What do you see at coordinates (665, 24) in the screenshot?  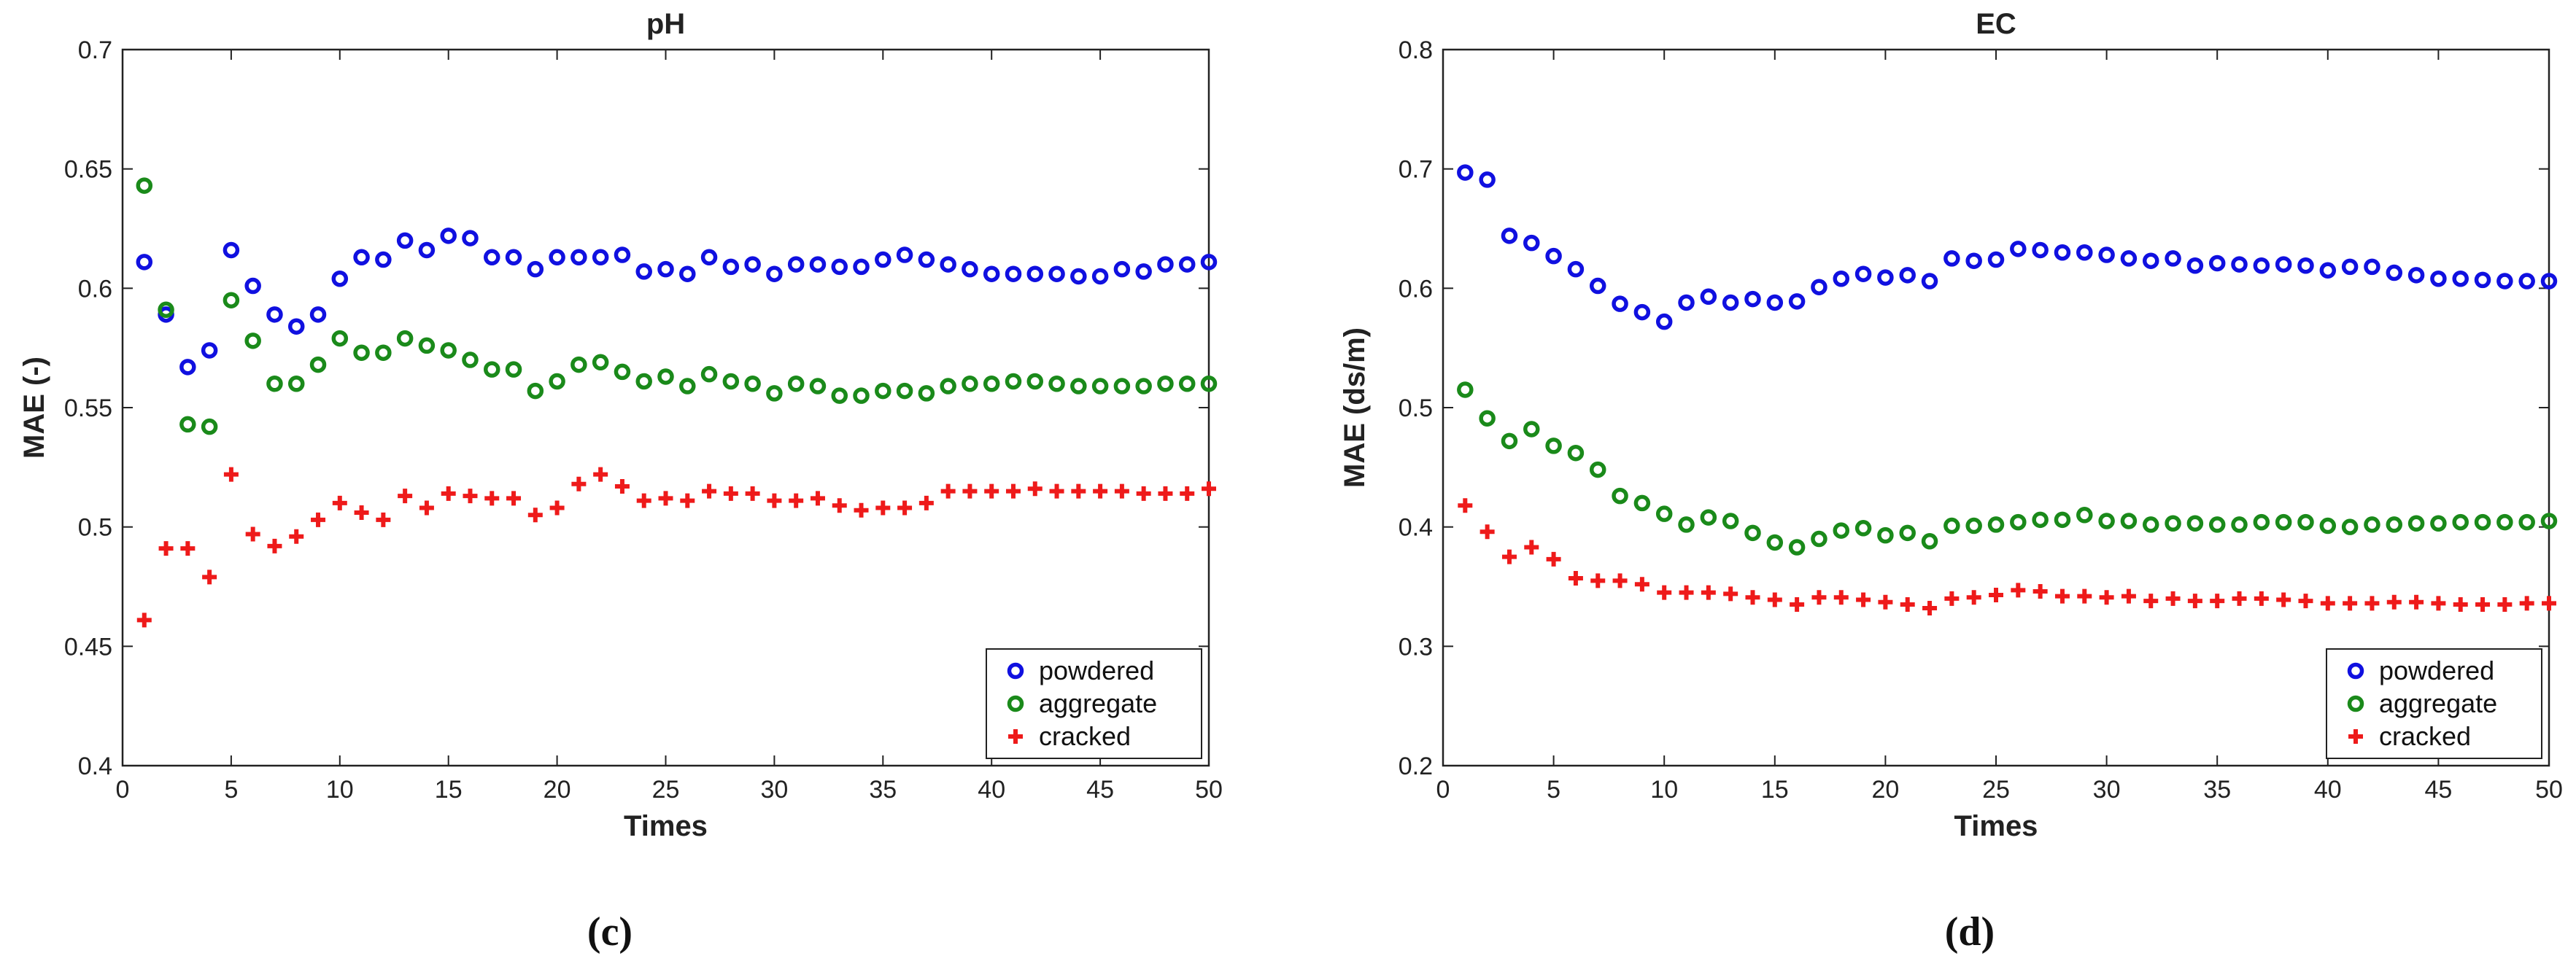 I see `chart-title: pH` at bounding box center [665, 24].